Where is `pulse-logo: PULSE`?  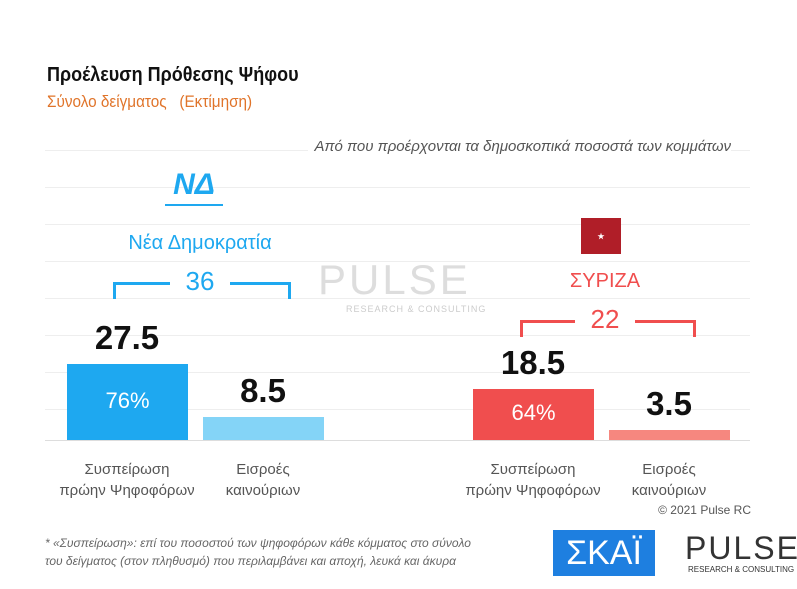
pulse-logo: PULSE is located at coordinates (741, 548).